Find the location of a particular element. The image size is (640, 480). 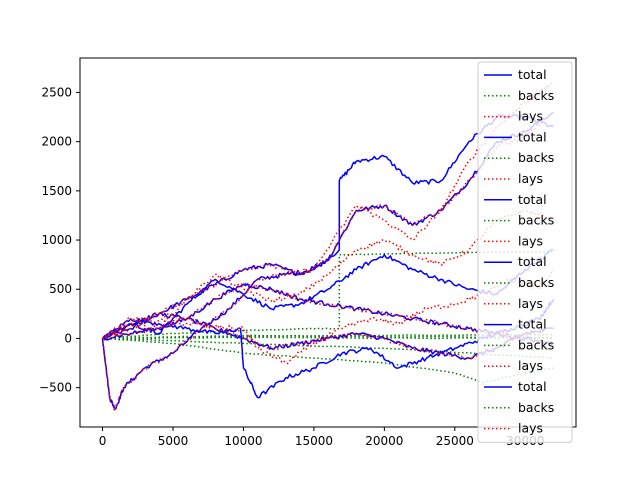

y-tick-label: 1500 is located at coordinates (56, 191).